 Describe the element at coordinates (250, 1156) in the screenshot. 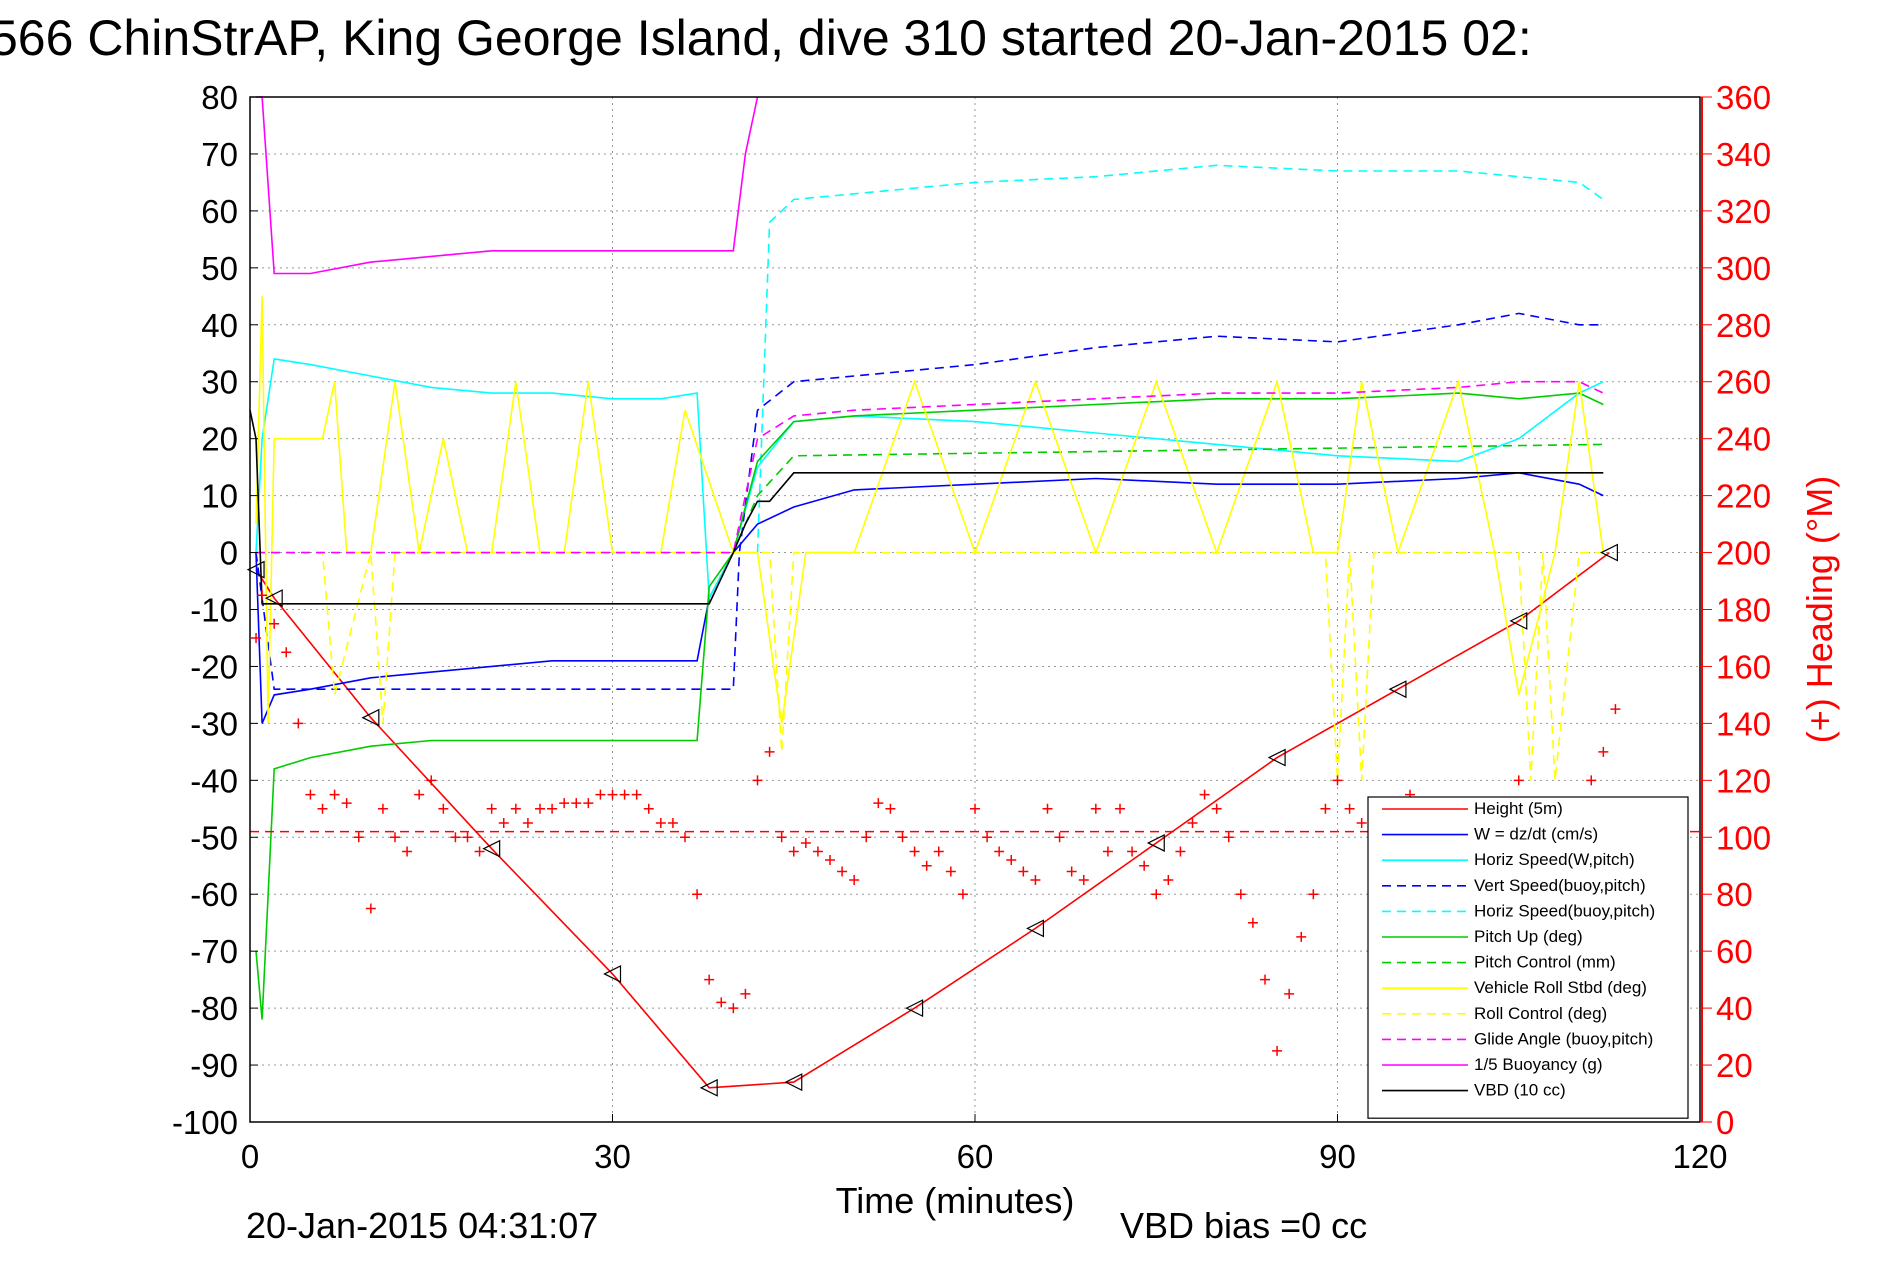

I see `x-tick-label: 0` at that location.